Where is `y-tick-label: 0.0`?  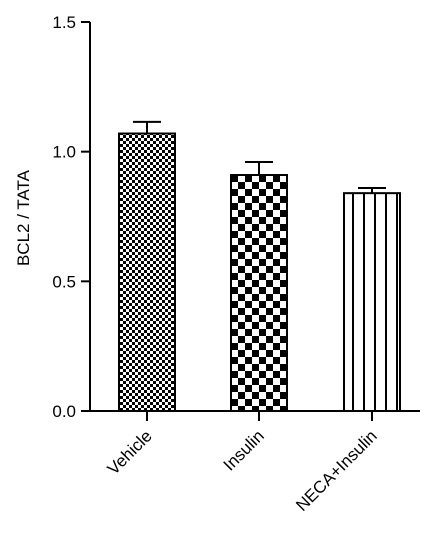
y-tick-label: 0.0 is located at coordinates (64, 411).